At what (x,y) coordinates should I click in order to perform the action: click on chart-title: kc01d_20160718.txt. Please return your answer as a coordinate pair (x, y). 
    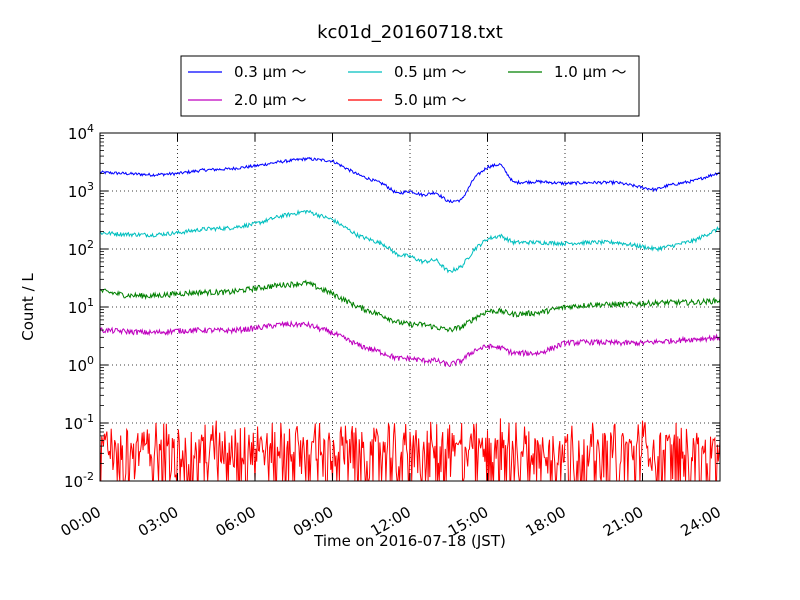
    Looking at the image, I should click on (410, 32).